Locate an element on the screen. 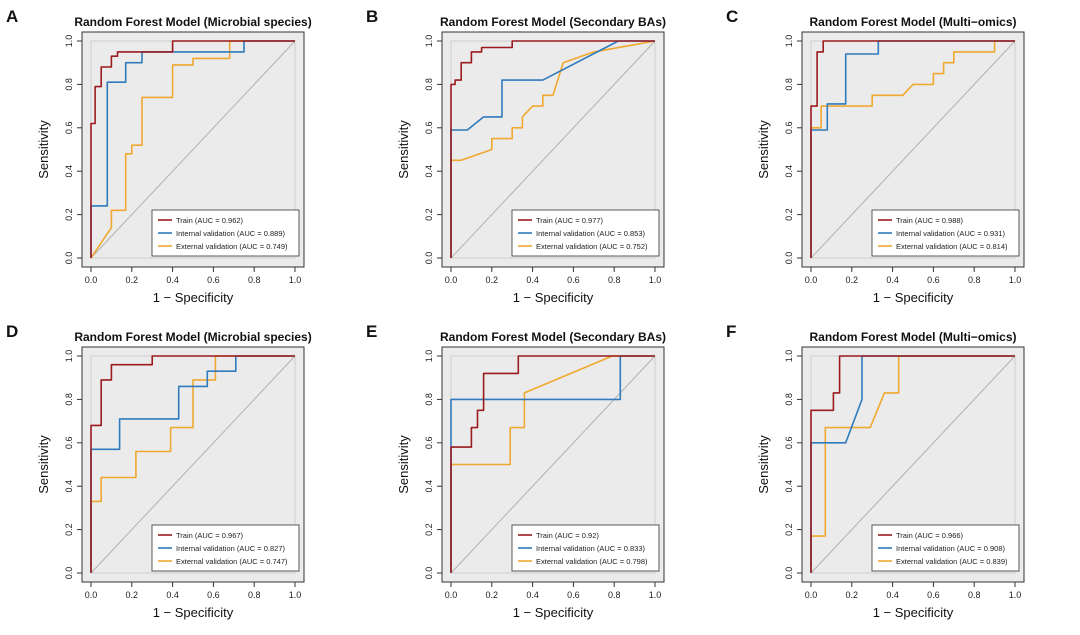  panel-label: A is located at coordinates (12, 16).